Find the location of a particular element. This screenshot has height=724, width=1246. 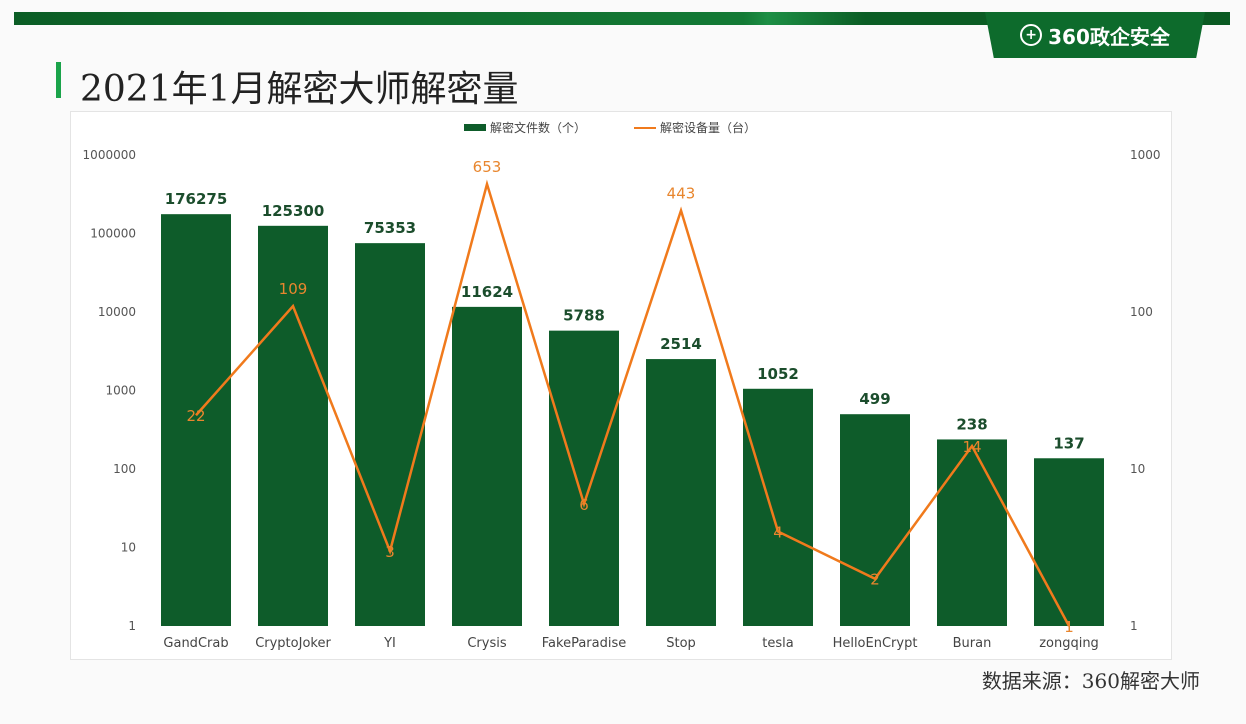

line-value-label: 14 is located at coordinates (971, 447).